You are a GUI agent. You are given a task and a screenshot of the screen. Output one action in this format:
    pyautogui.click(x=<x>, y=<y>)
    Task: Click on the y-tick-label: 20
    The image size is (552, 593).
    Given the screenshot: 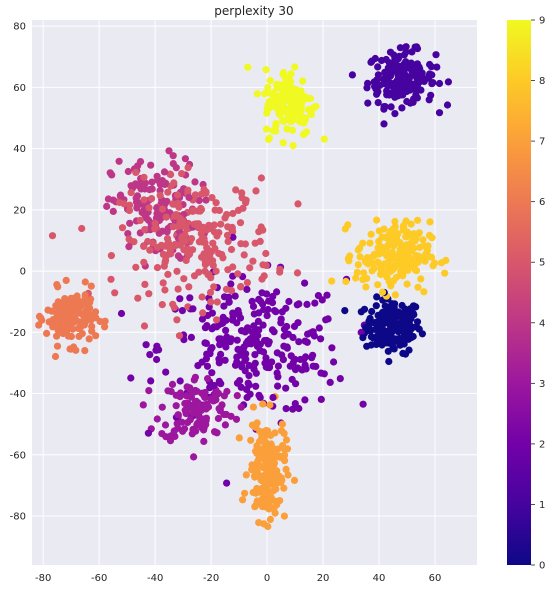 What is the action you would take?
    pyautogui.click(x=19, y=210)
    